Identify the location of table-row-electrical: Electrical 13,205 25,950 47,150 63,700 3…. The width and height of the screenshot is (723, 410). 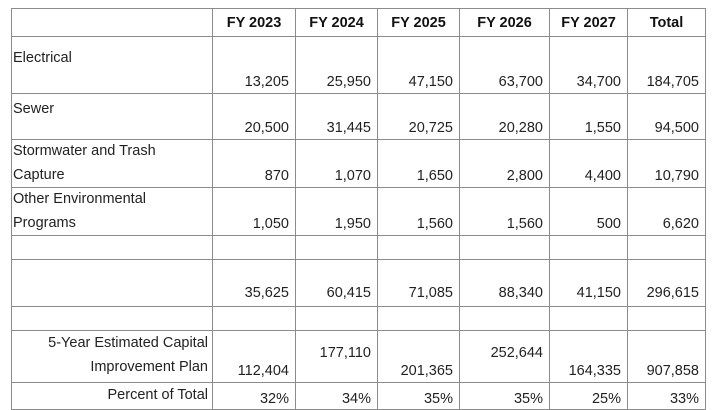
(358, 65).